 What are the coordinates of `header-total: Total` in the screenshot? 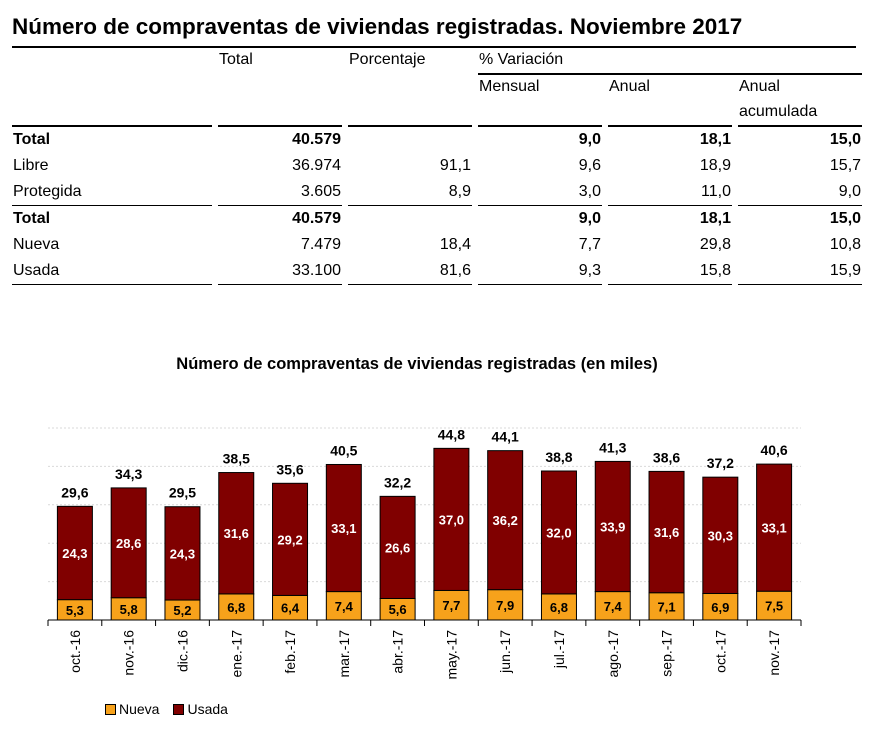 It's located at (236, 59).